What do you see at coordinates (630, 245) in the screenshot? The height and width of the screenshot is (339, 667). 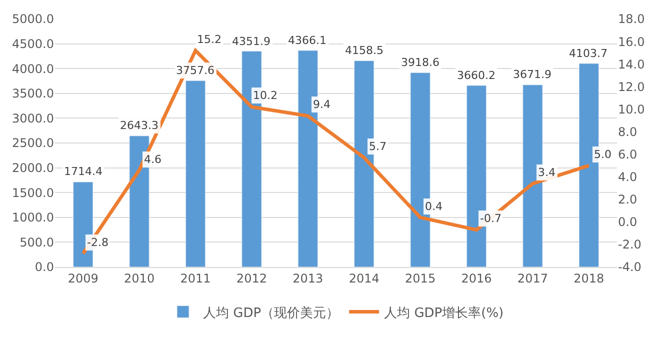 I see `y2-tick-label: -2.0` at bounding box center [630, 245].